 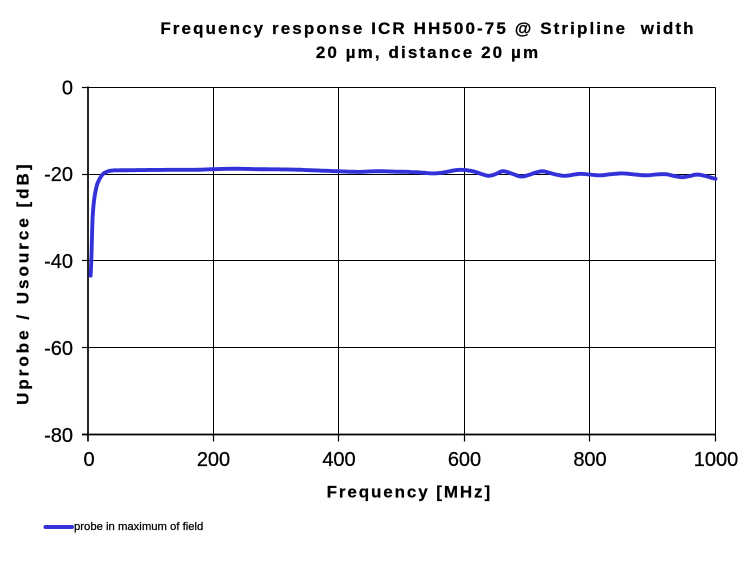 I want to click on svg-text: probe in maximum of field, so click(x=138, y=527).